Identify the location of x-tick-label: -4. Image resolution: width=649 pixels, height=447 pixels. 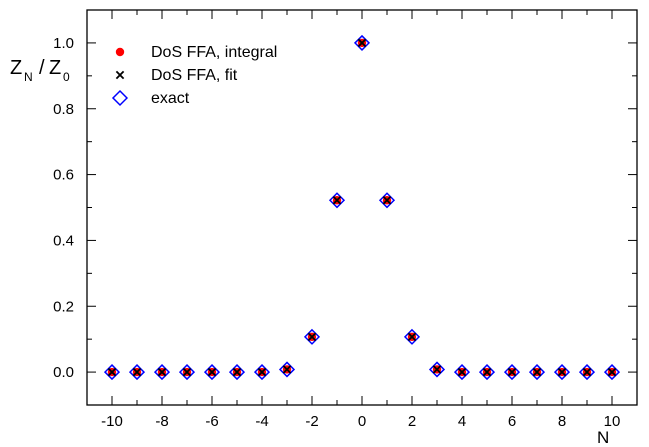
(261, 421).